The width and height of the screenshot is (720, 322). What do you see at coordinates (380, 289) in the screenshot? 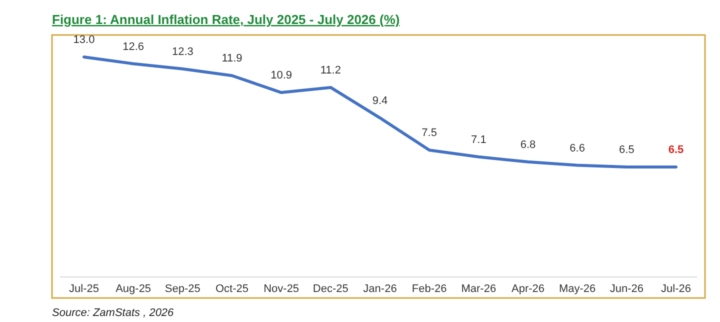
I see `x-tick-label: Jan-26` at bounding box center [380, 289].